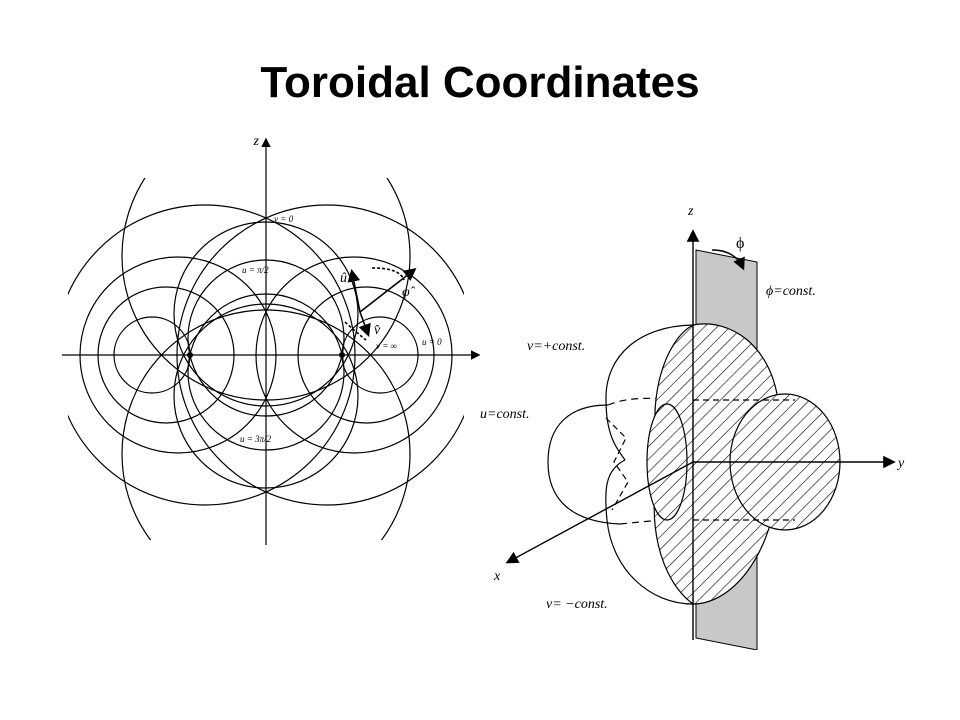  Describe the element at coordinates (743, 464) in the screenshot. I see `hatched-cross-section` at that location.